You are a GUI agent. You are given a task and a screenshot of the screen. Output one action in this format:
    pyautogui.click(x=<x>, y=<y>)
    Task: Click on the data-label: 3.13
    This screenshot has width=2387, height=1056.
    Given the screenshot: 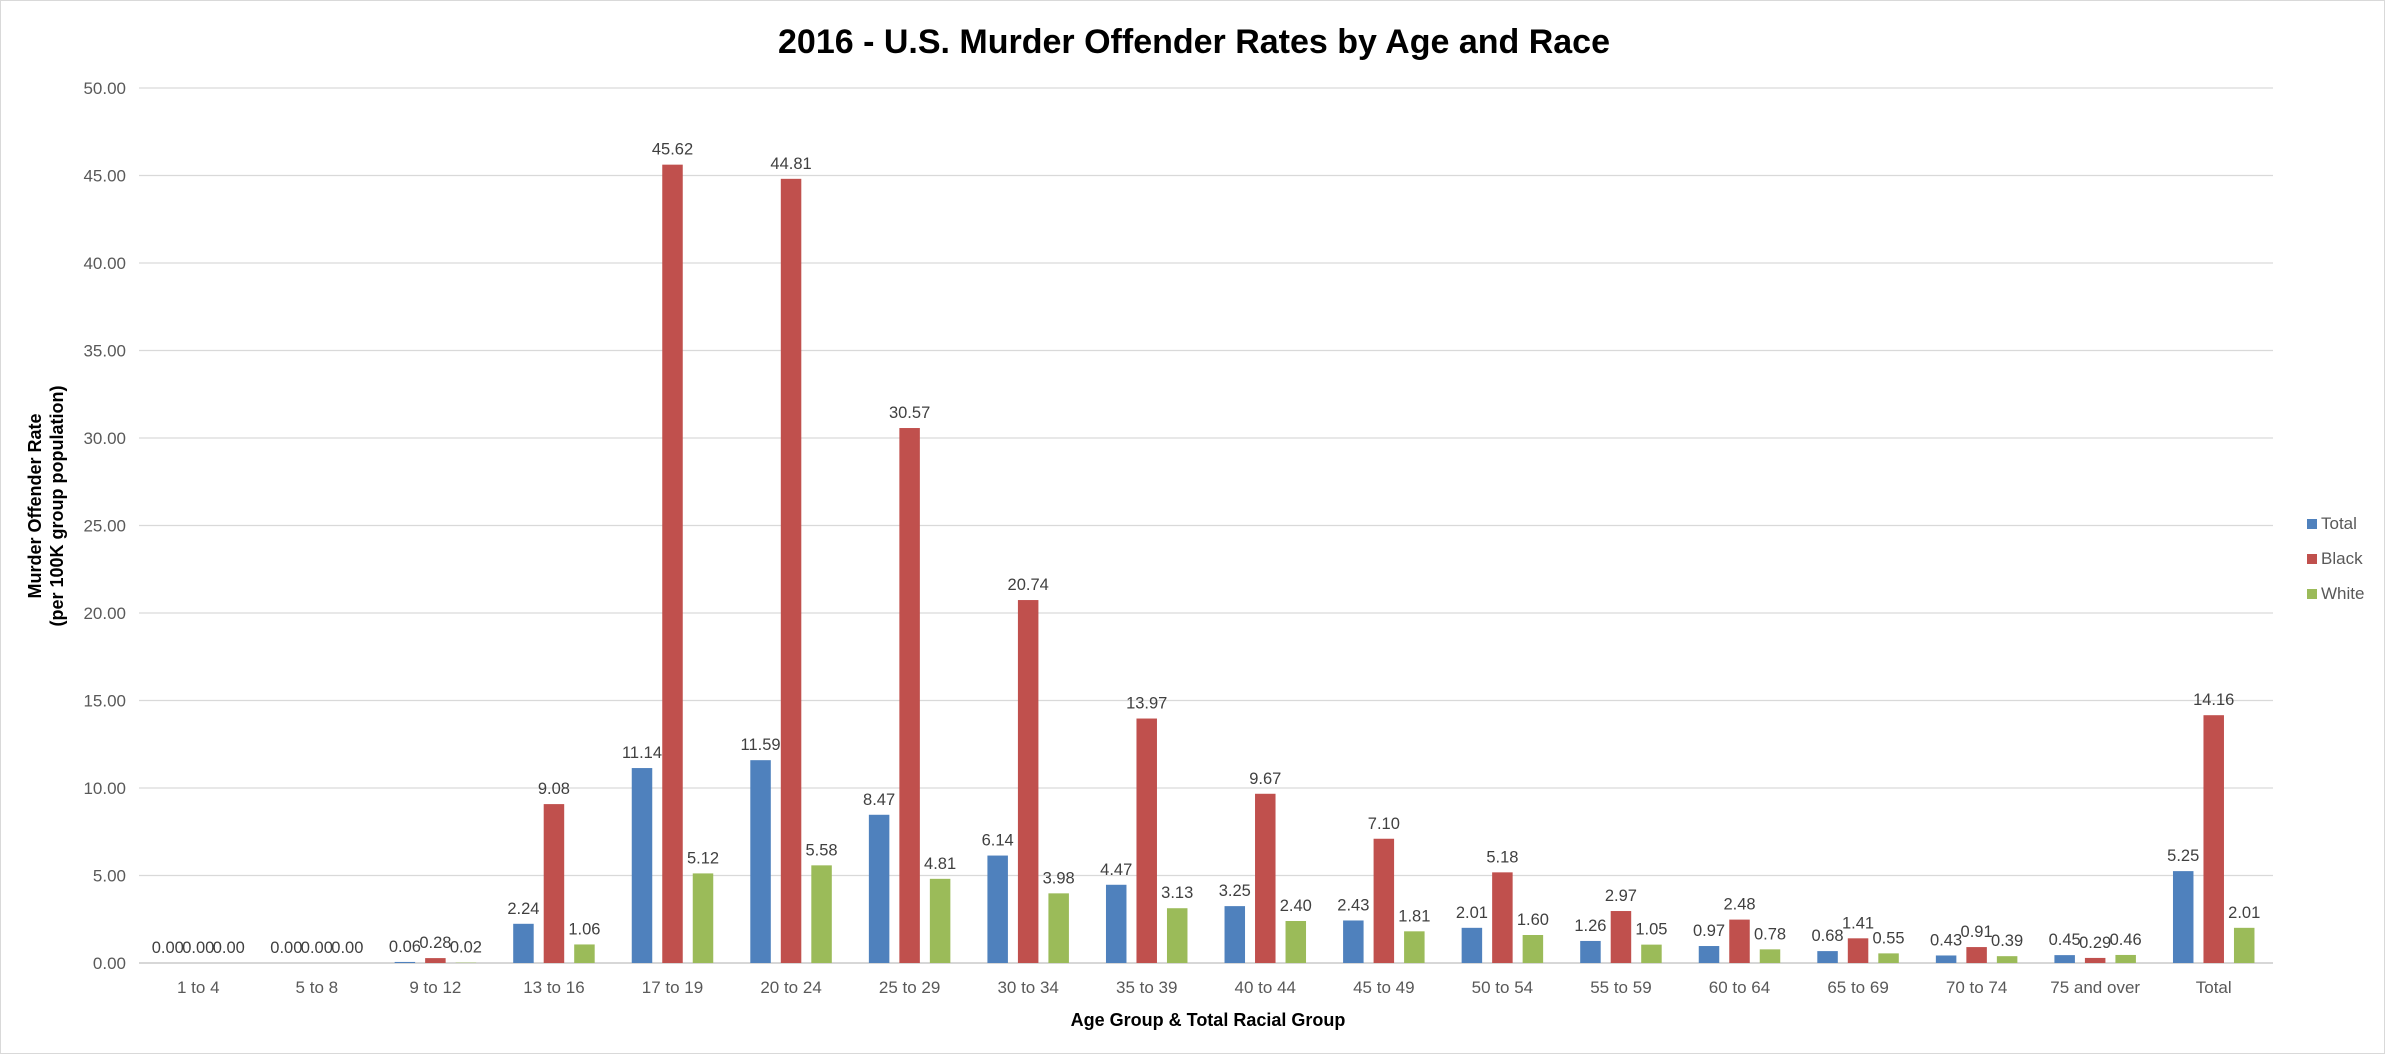 What is the action you would take?
    pyautogui.click(x=1177, y=893)
    